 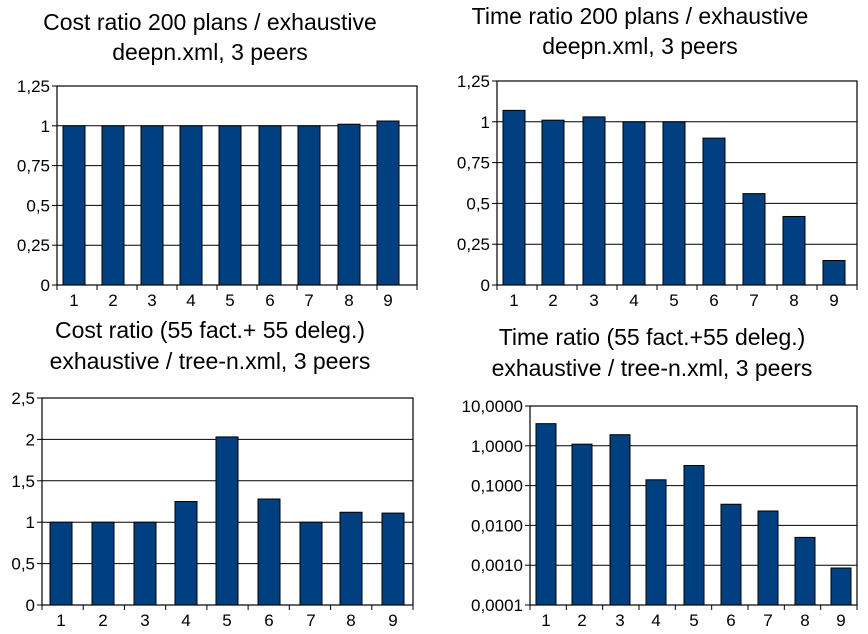 I want to click on y-tick-label: 10,0000, so click(x=492, y=406).